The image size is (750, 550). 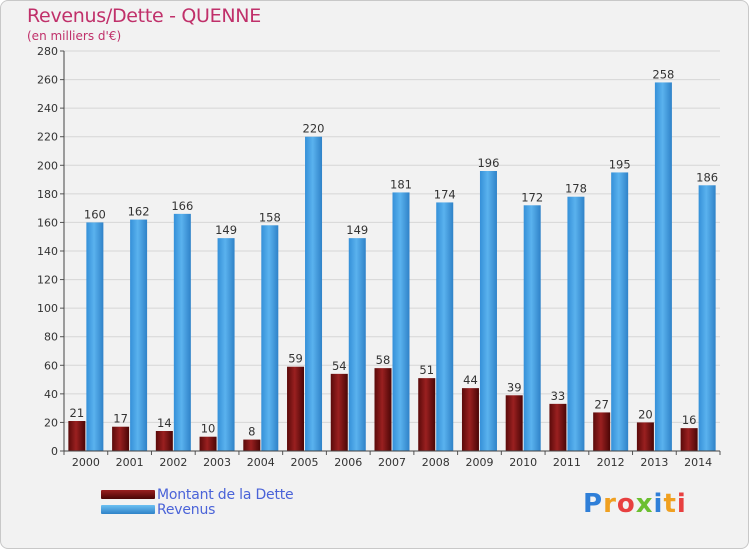 I want to click on x-tick-label: 2007, so click(x=392, y=462).